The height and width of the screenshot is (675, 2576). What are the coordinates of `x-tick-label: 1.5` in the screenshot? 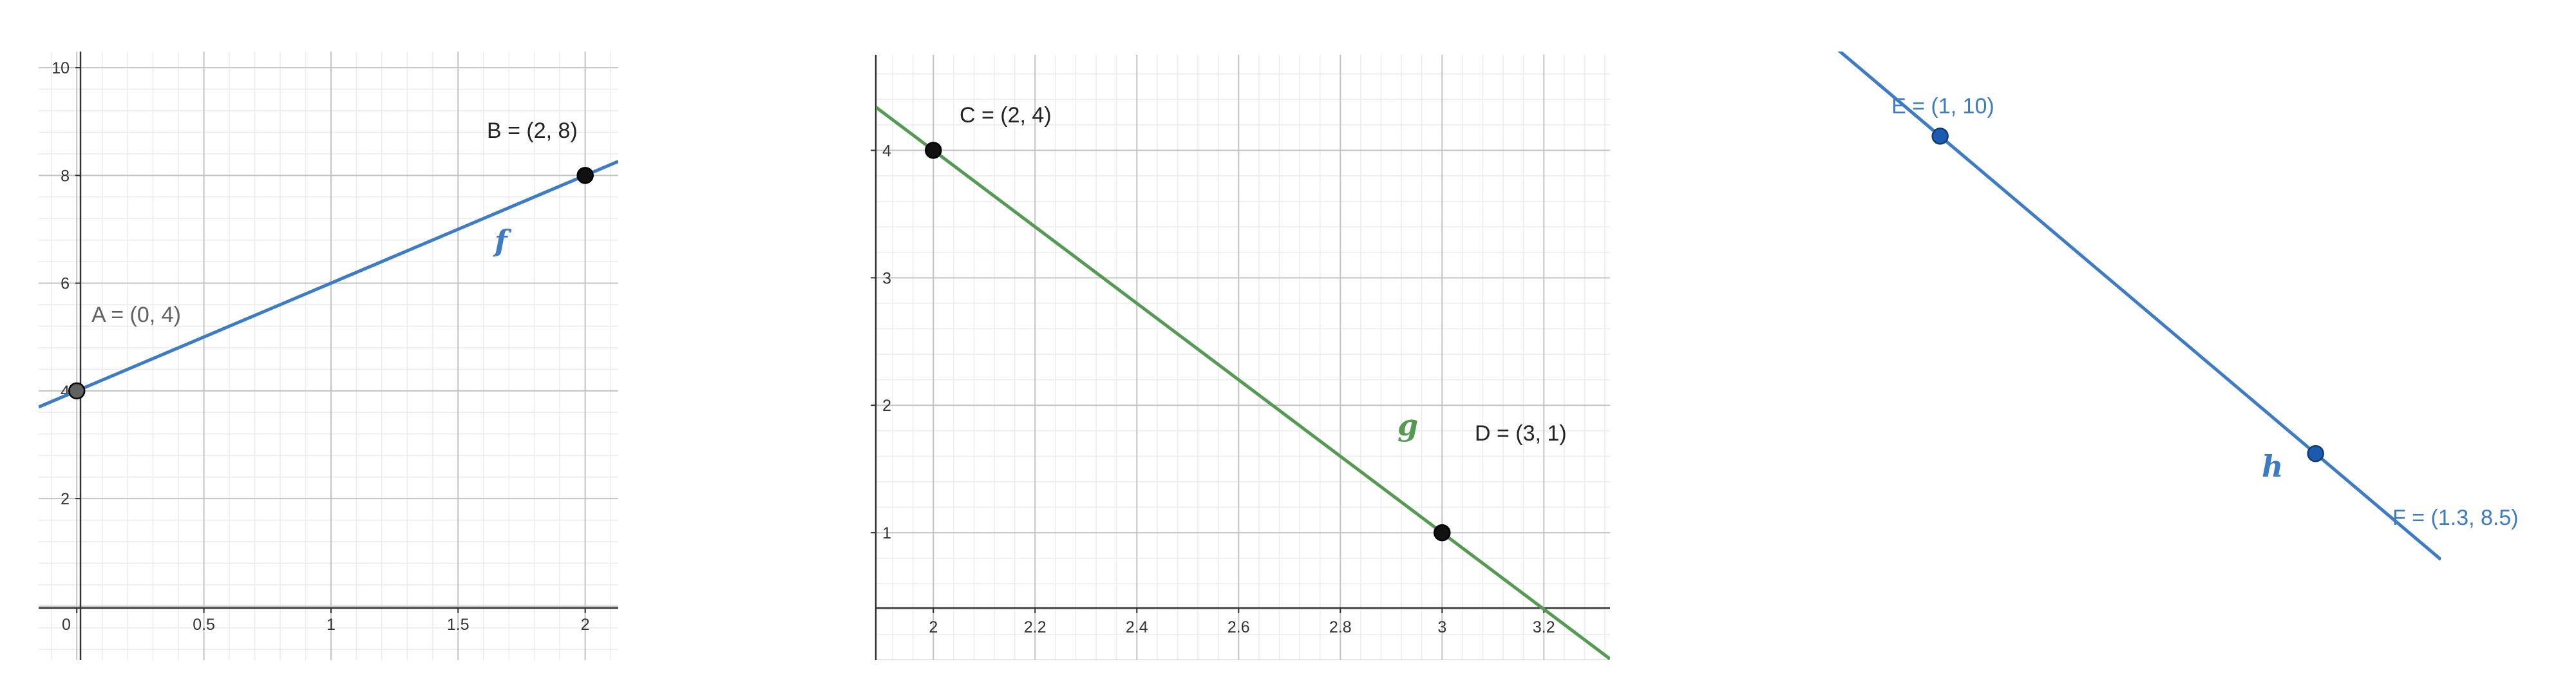 It's located at (458, 625).